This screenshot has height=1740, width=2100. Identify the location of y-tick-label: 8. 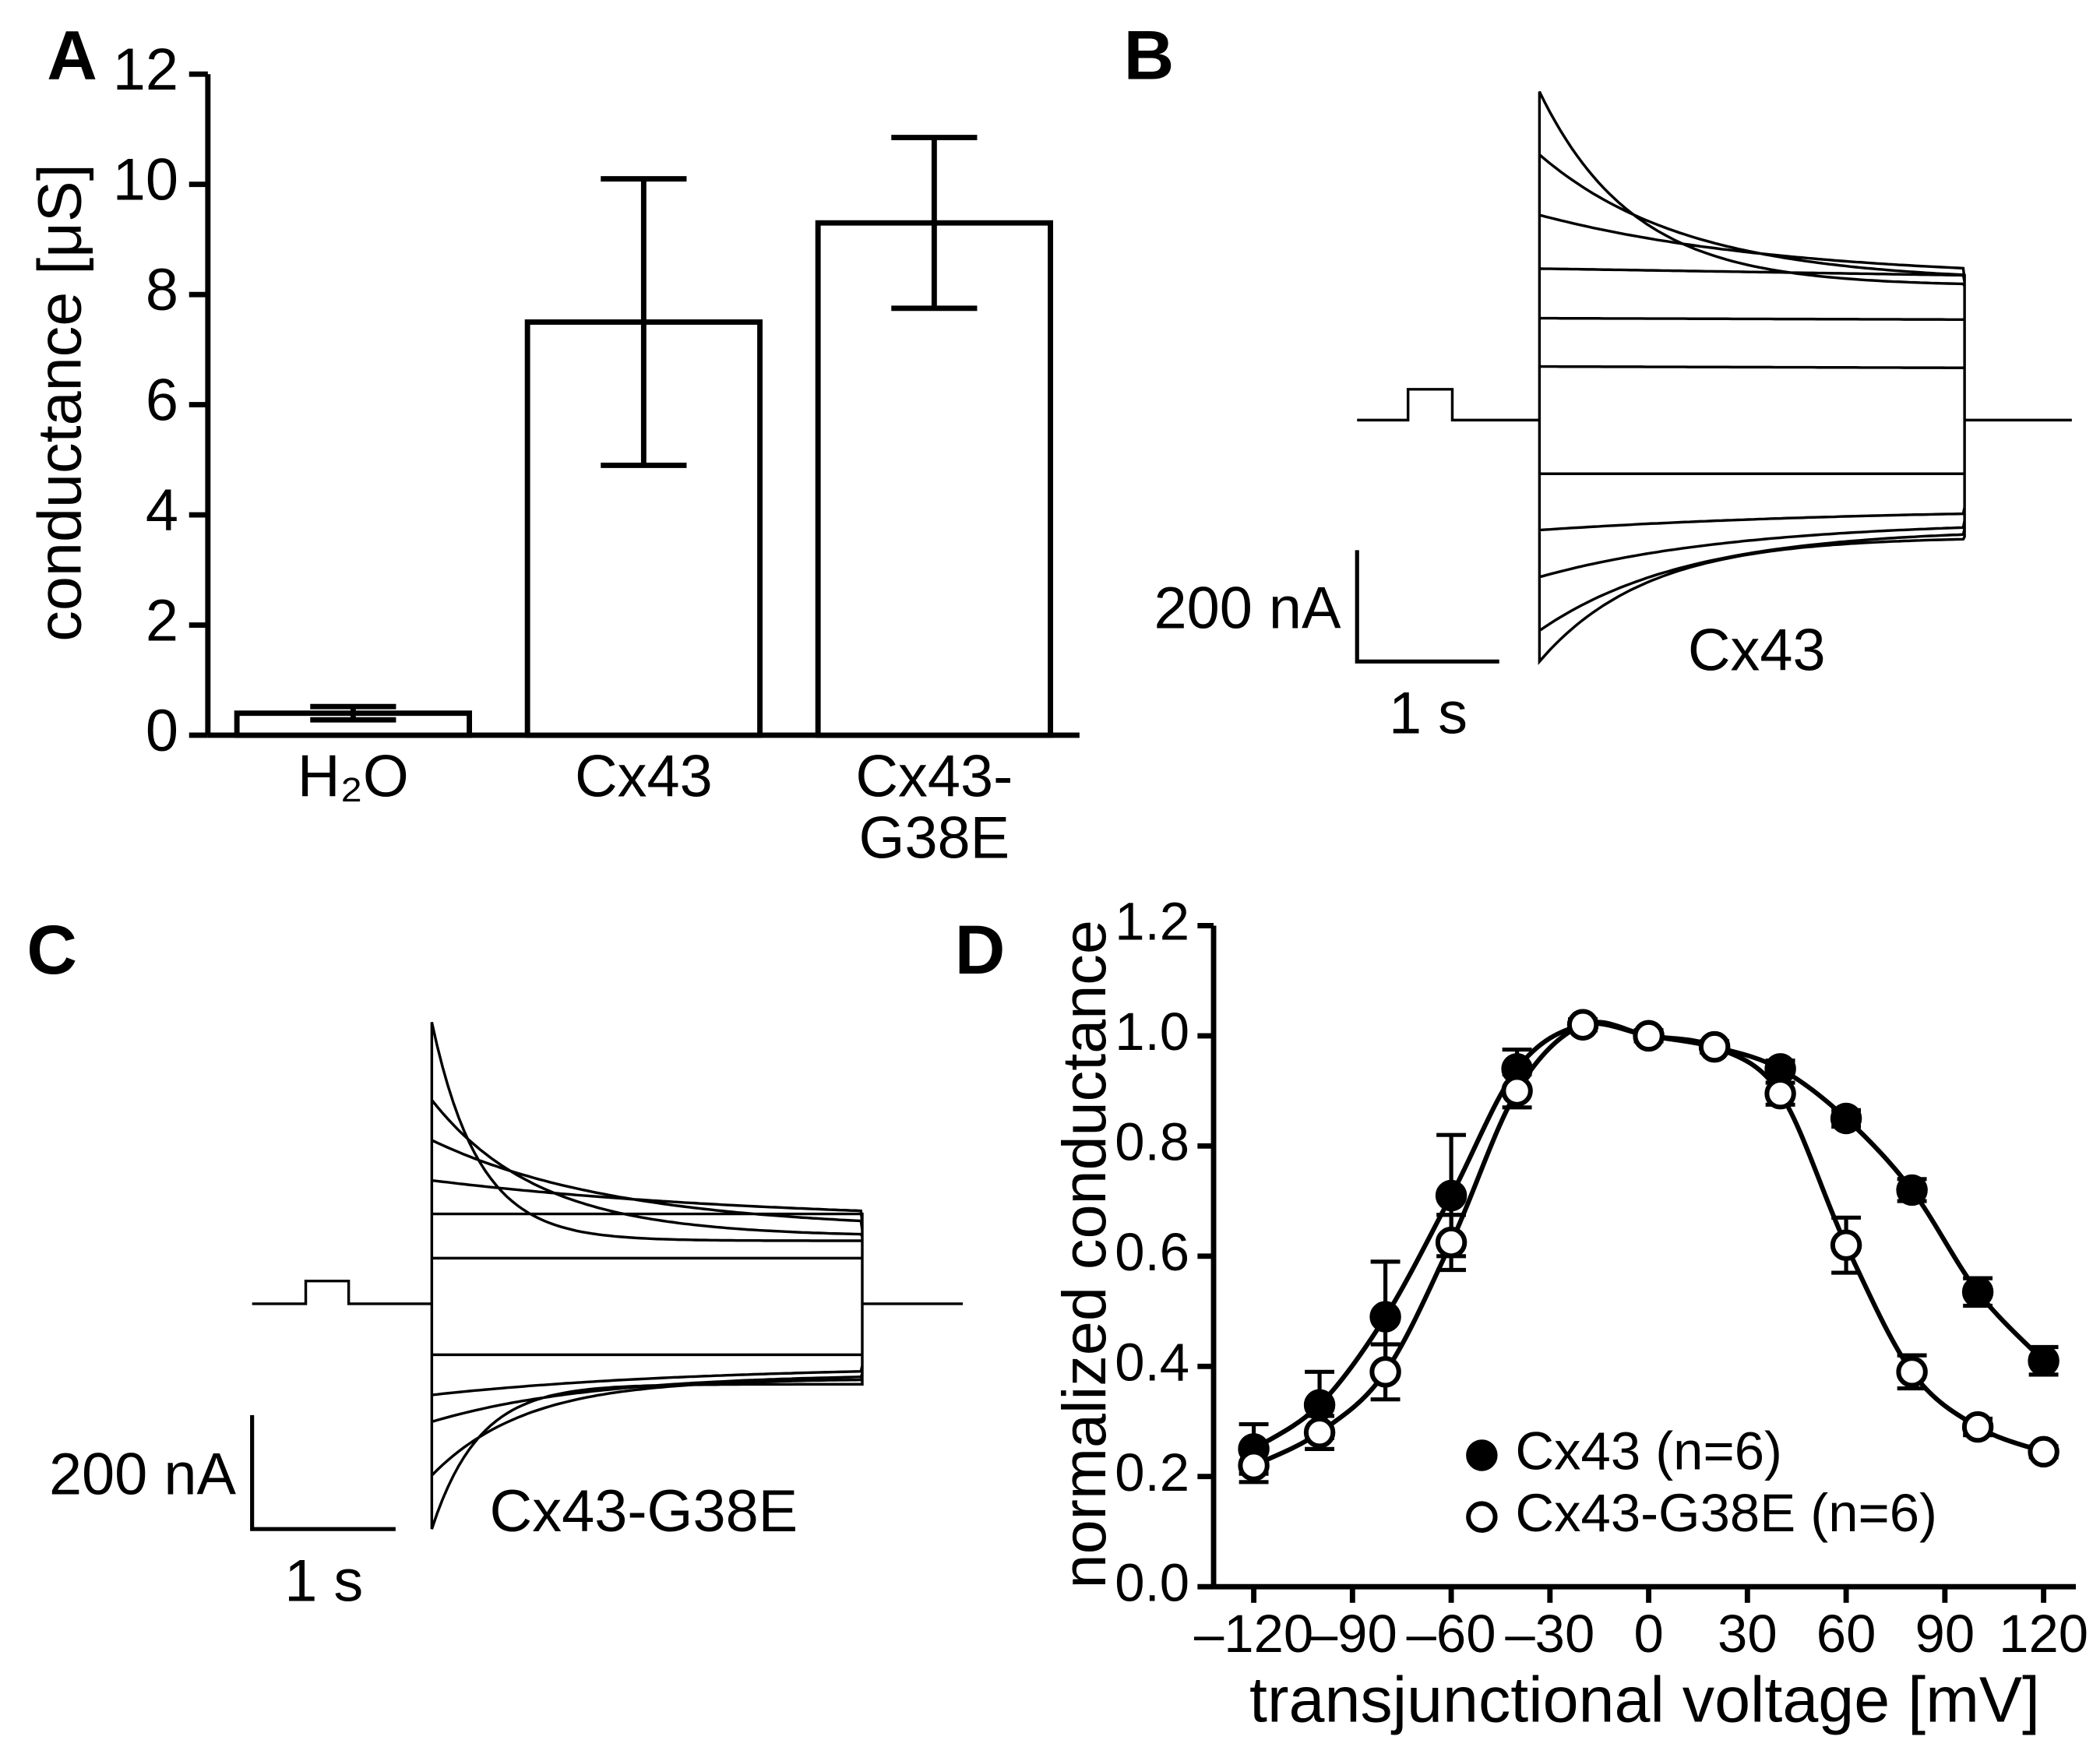
(162, 290).